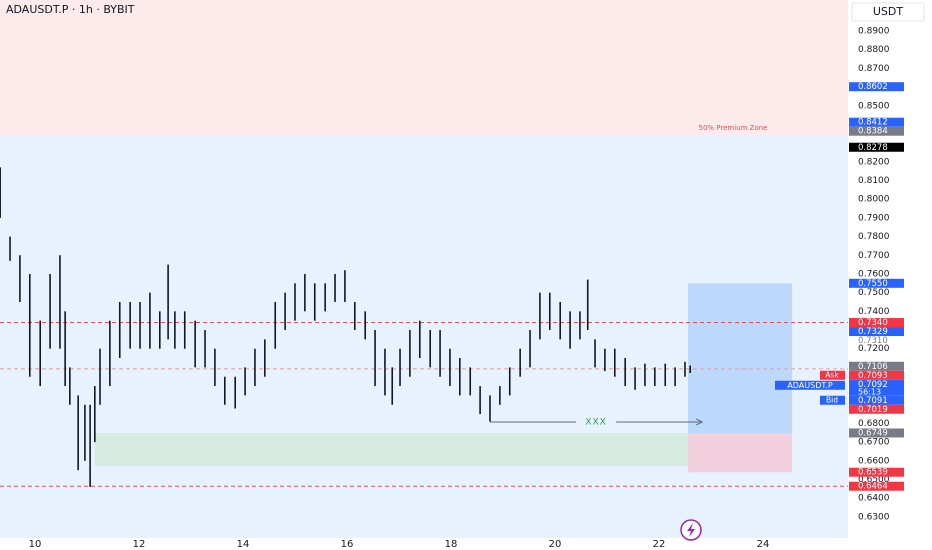 The width and height of the screenshot is (932, 550). What do you see at coordinates (874, 480) in the screenshot?
I see `y-tick-label: 0.6500` at bounding box center [874, 480].